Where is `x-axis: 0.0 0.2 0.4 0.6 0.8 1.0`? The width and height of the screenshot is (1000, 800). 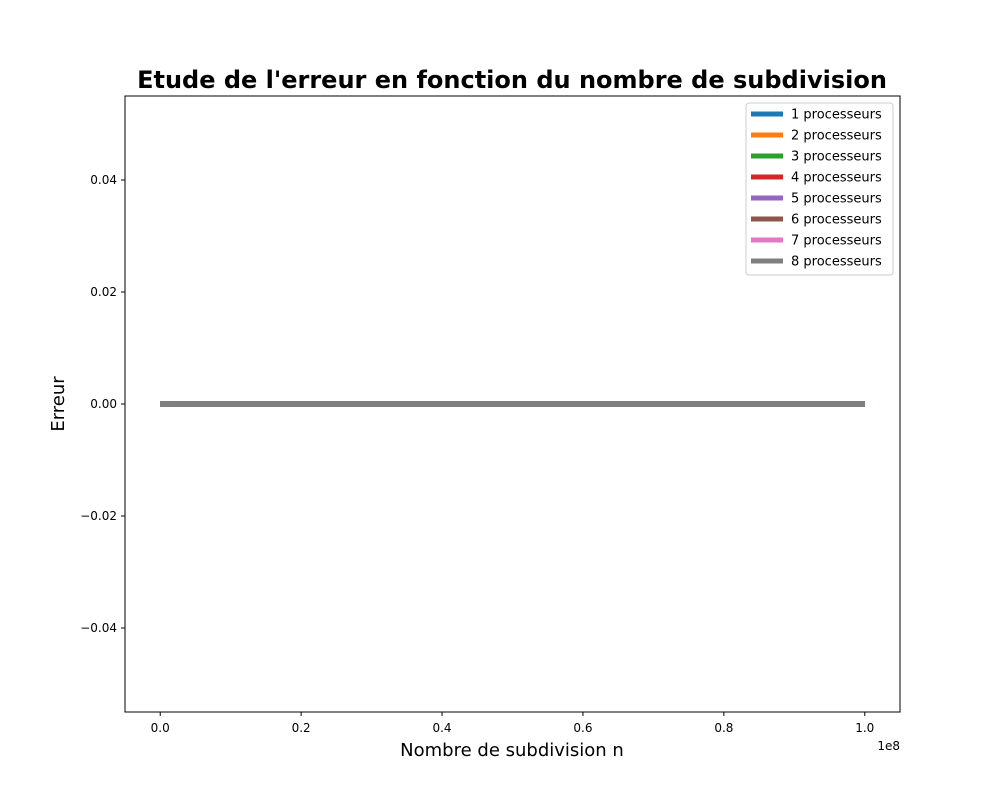 x-axis: 0.0 0.2 0.4 0.6 0.8 1.0 is located at coordinates (512, 723).